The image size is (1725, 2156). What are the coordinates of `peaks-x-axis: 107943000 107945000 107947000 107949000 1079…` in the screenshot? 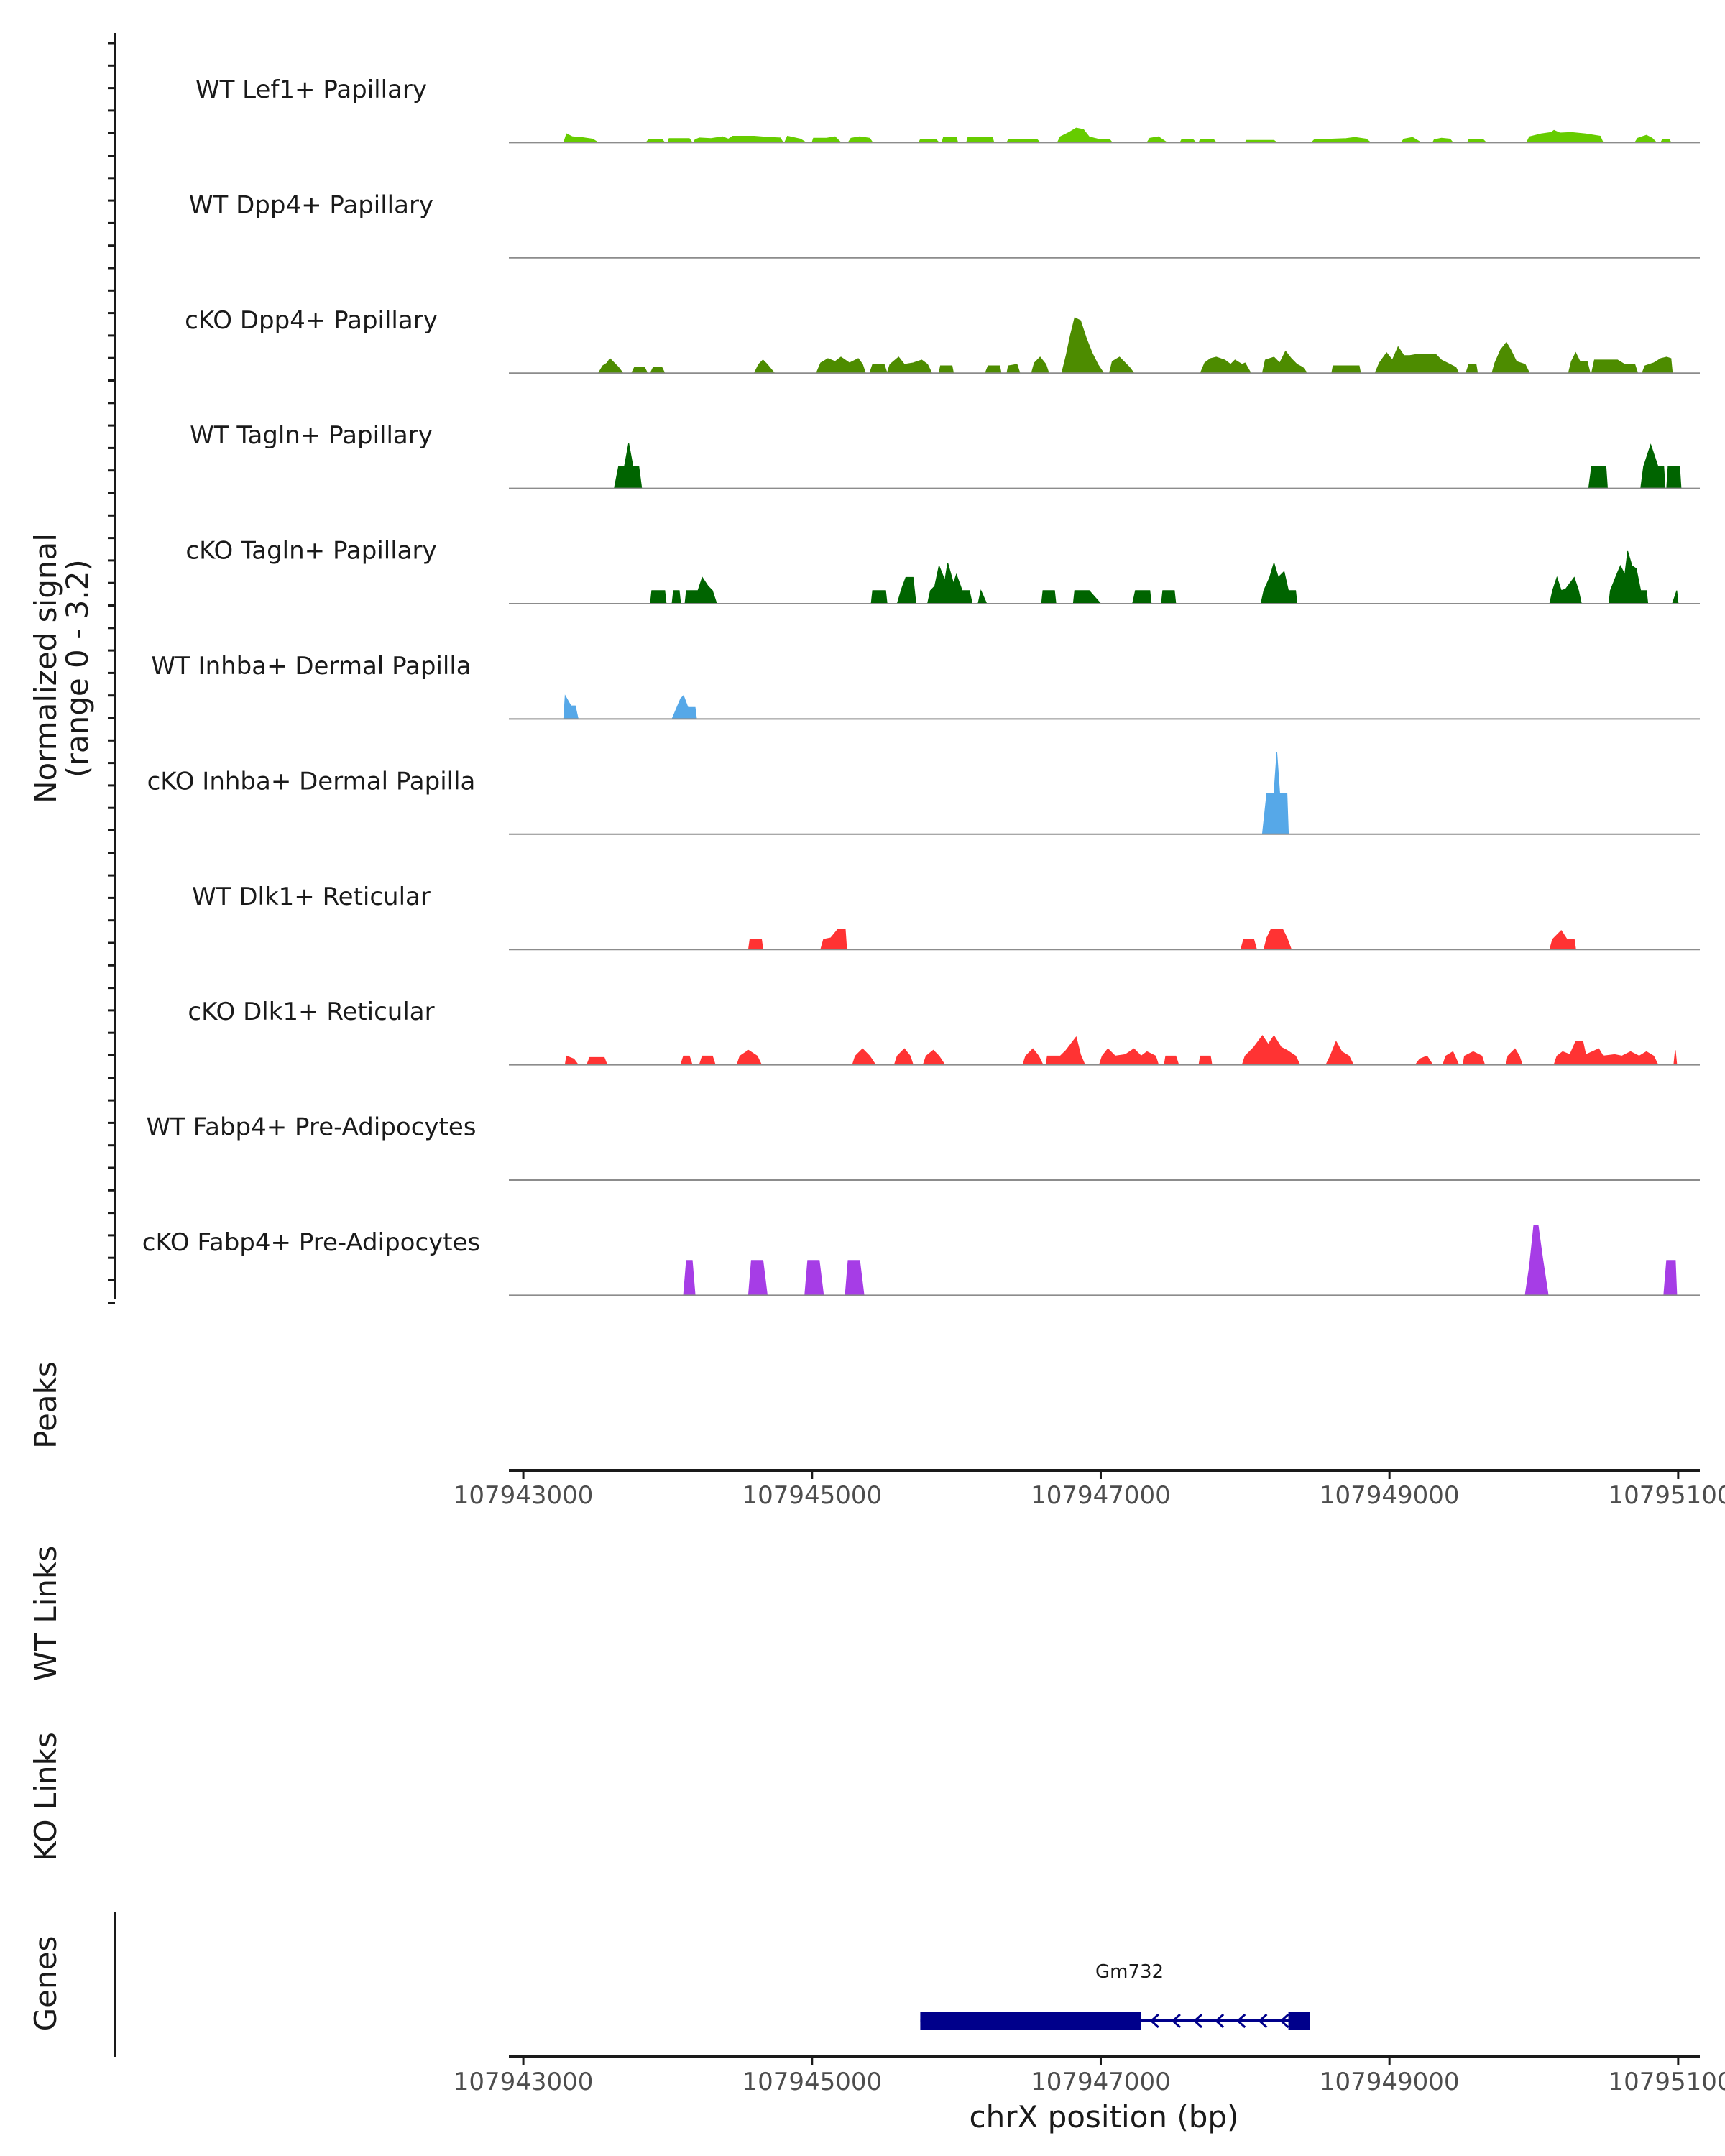 It's located at (1089, 1490).